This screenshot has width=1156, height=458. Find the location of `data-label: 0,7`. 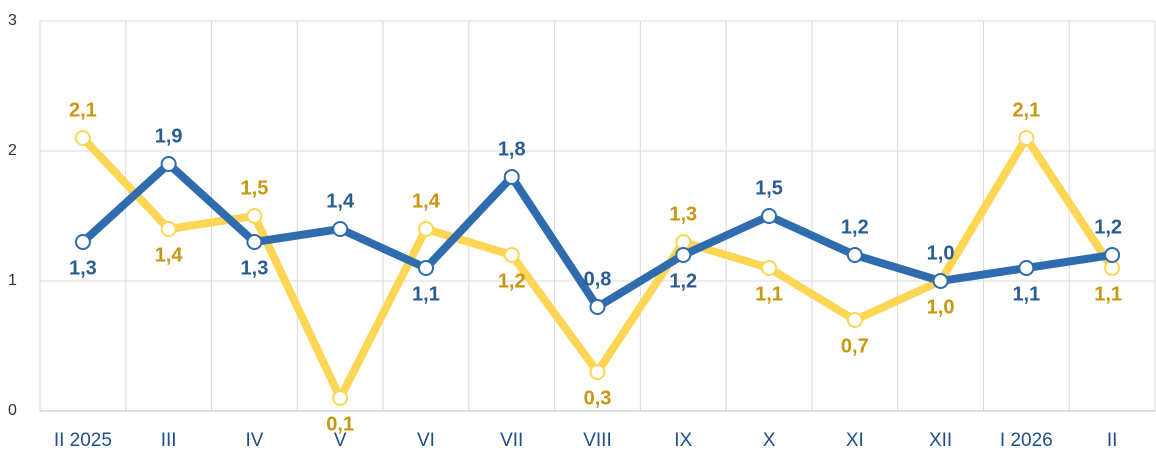

data-label: 0,7 is located at coordinates (855, 346).